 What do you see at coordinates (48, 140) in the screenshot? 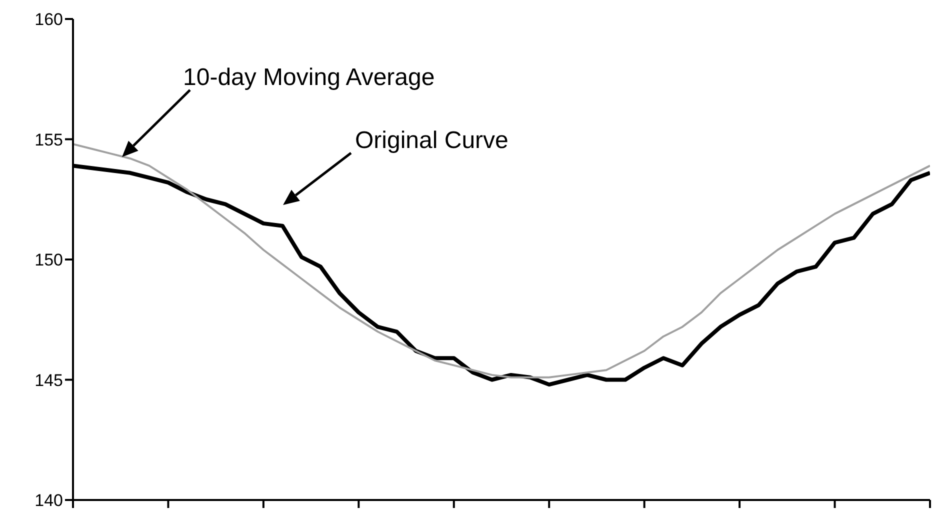
I see `y-tick-label: 155` at bounding box center [48, 140].